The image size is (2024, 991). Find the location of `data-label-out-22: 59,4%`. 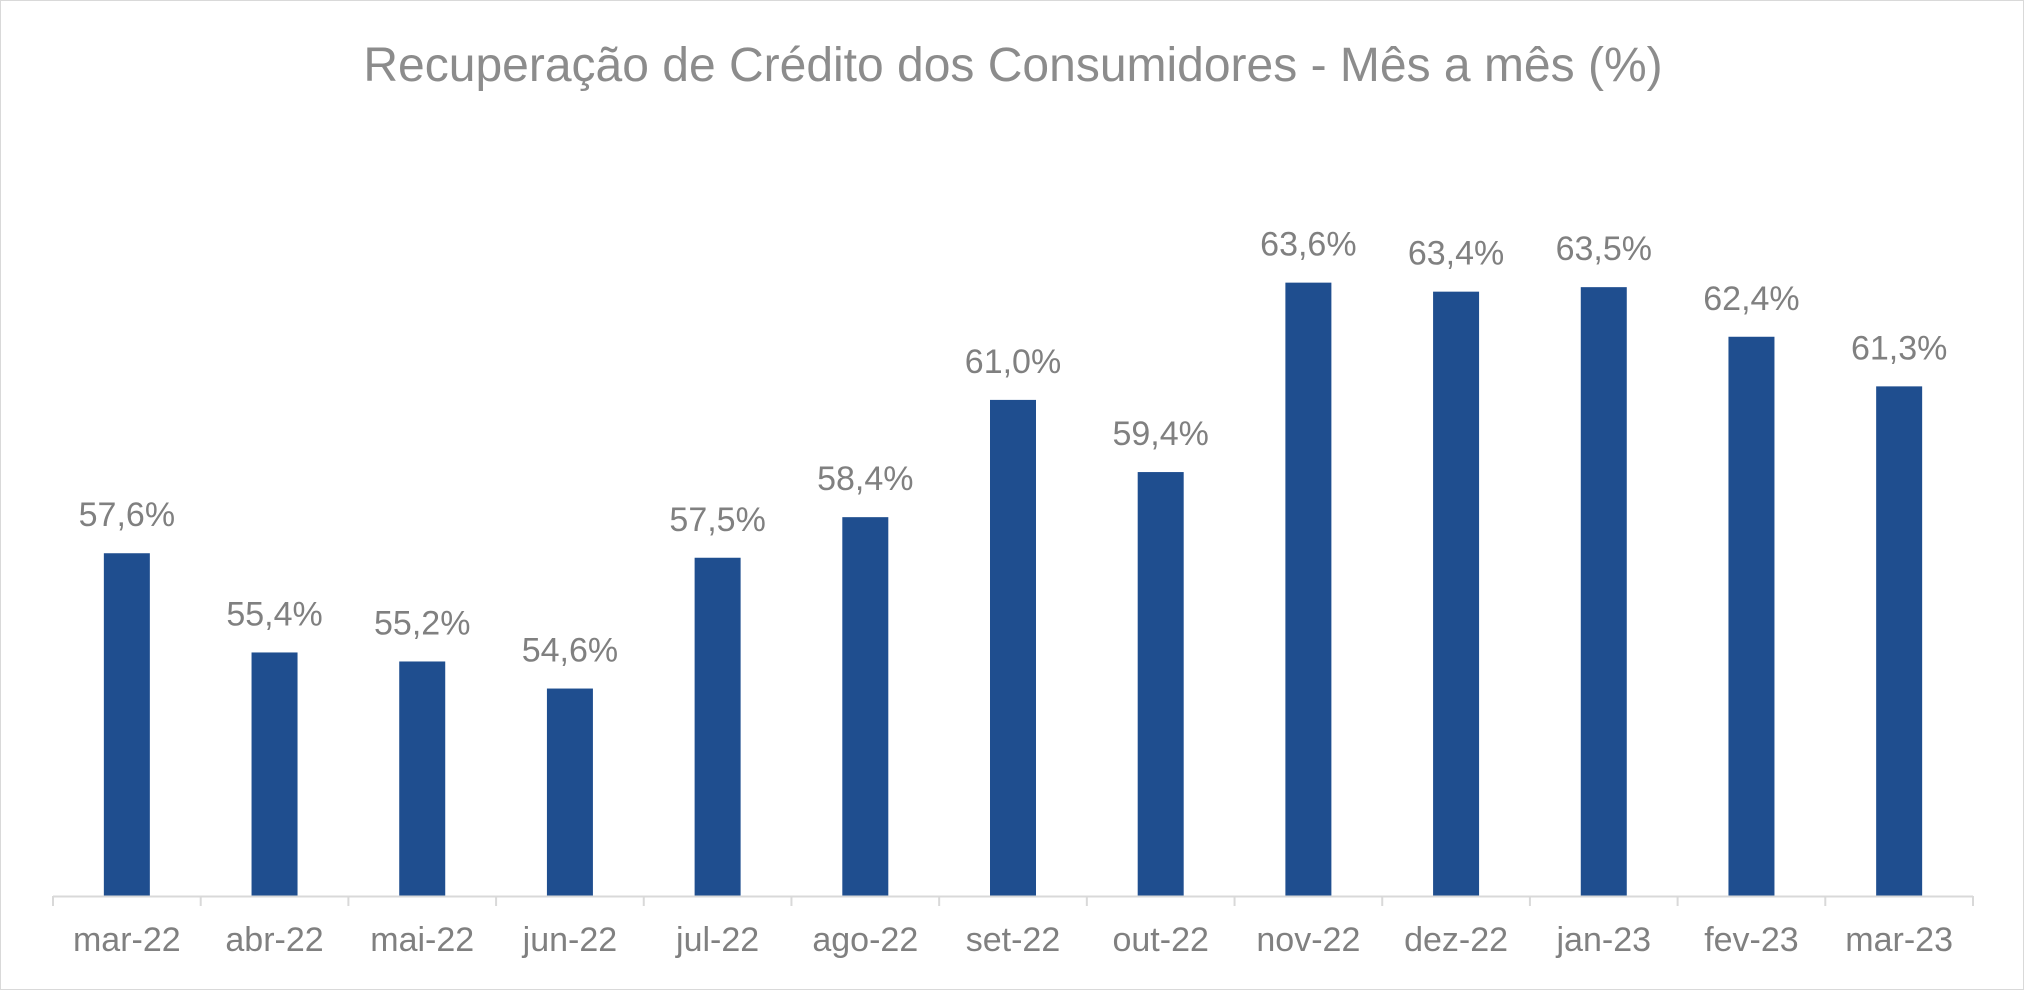

data-label-out-22: 59,4% is located at coordinates (1160, 434).